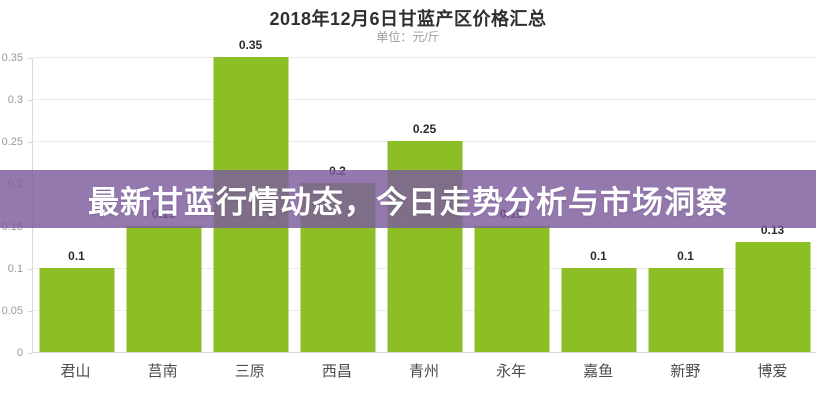 This screenshot has height=400, width=816. What do you see at coordinates (75, 371) in the screenshot?
I see `x-axis-label: 君山` at bounding box center [75, 371].